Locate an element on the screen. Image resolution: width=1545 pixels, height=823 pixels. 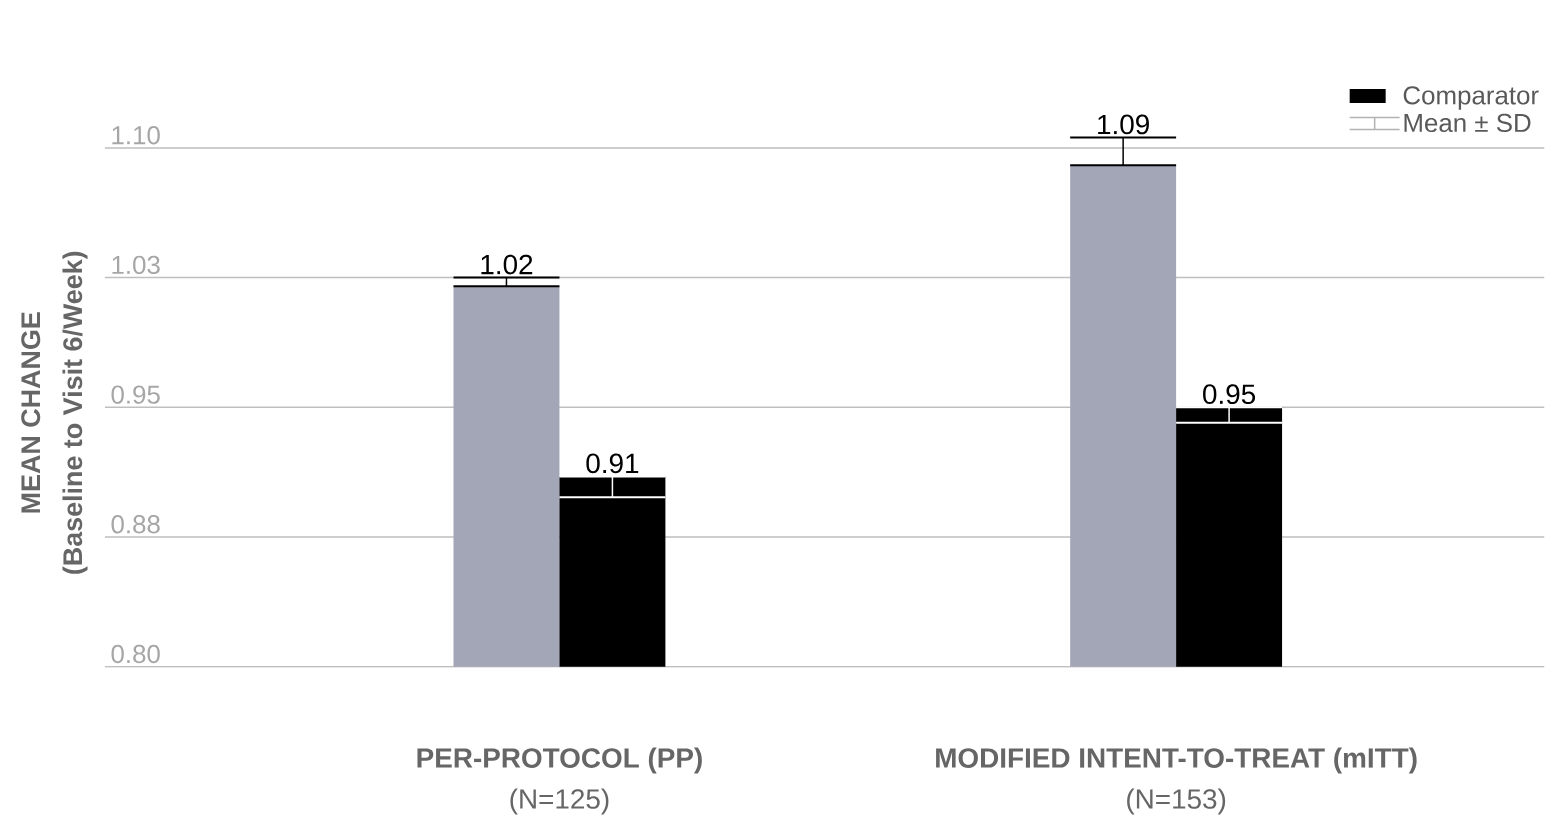
text: (Baseline to Visit 6/Week) is located at coordinates (75, 413).